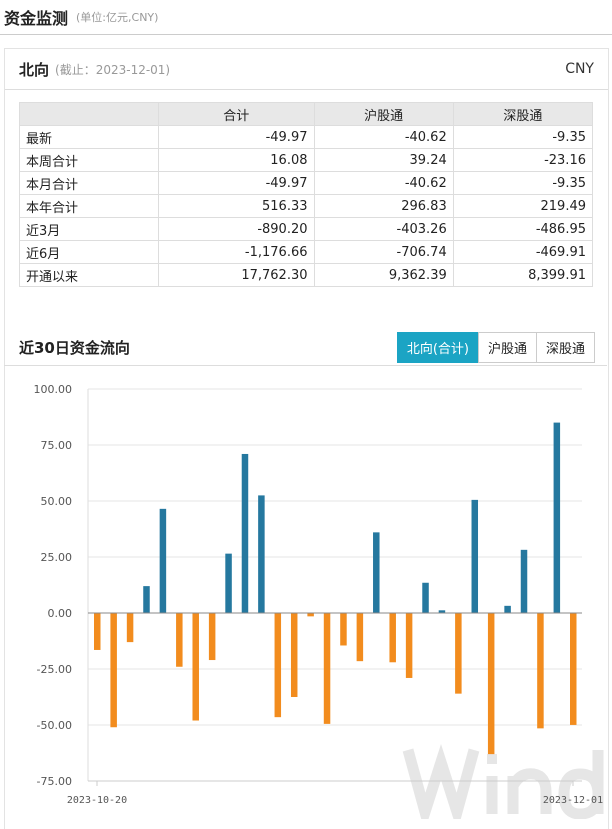 The width and height of the screenshot is (612, 829). Describe the element at coordinates (236, 229) in the screenshot. I see `table-cell: -890.20` at that location.